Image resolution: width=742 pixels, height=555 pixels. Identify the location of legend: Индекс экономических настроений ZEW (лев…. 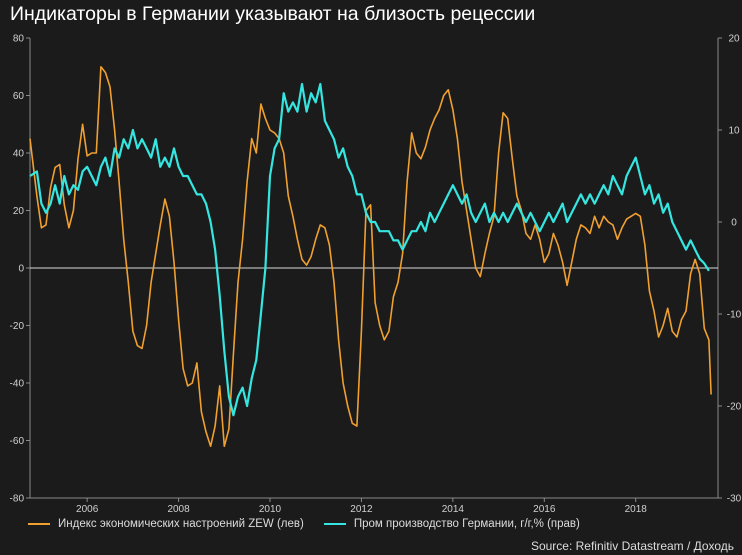
(304, 524).